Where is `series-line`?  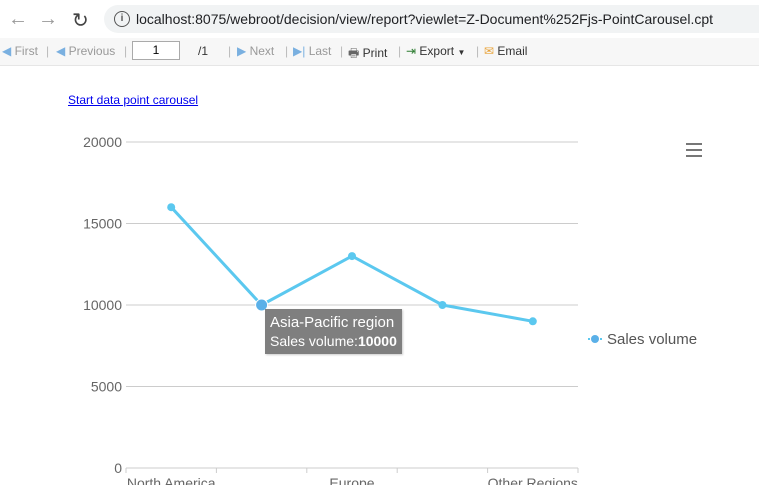
series-line is located at coordinates (352, 264).